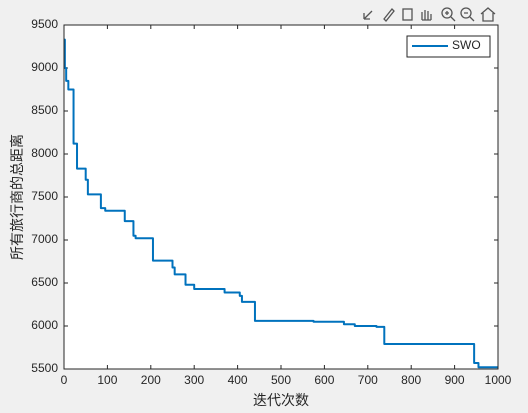  Describe the element at coordinates (455, 380) in the screenshot. I see `x-tick-label: 900` at that location.